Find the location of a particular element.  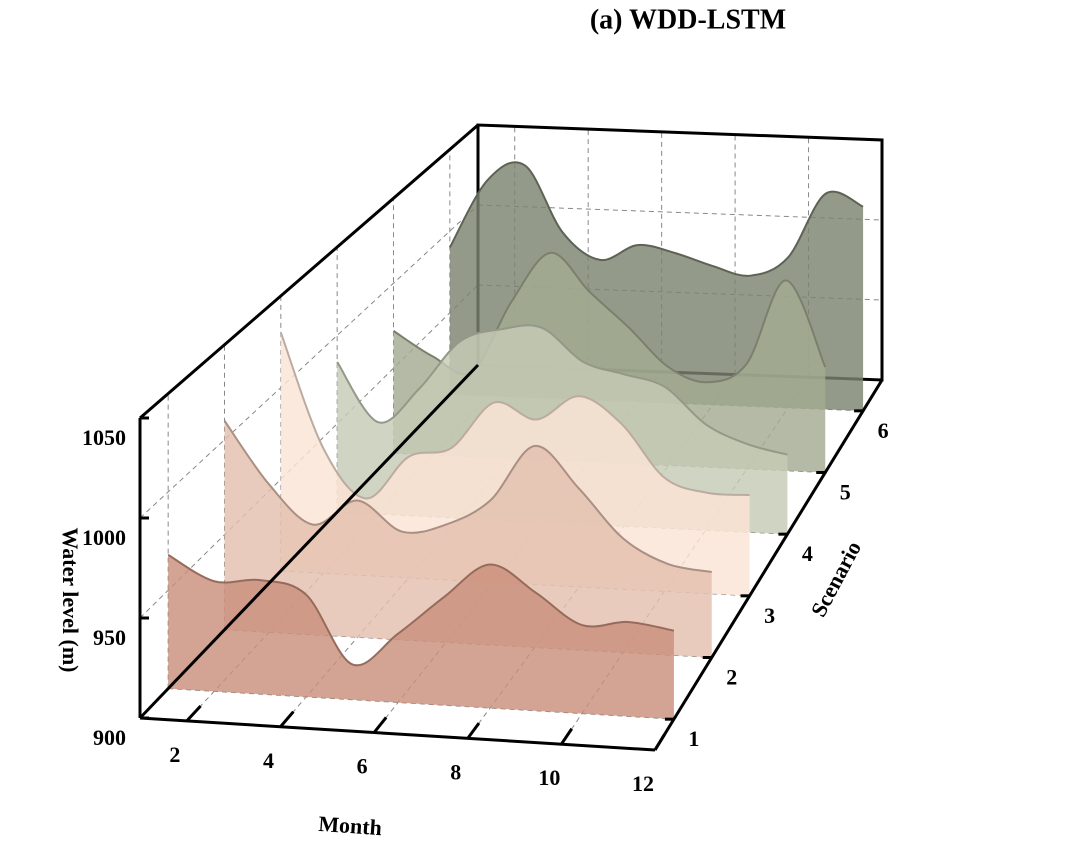

chart-title: (a) WDD-LSTM is located at coordinates (688, 19).